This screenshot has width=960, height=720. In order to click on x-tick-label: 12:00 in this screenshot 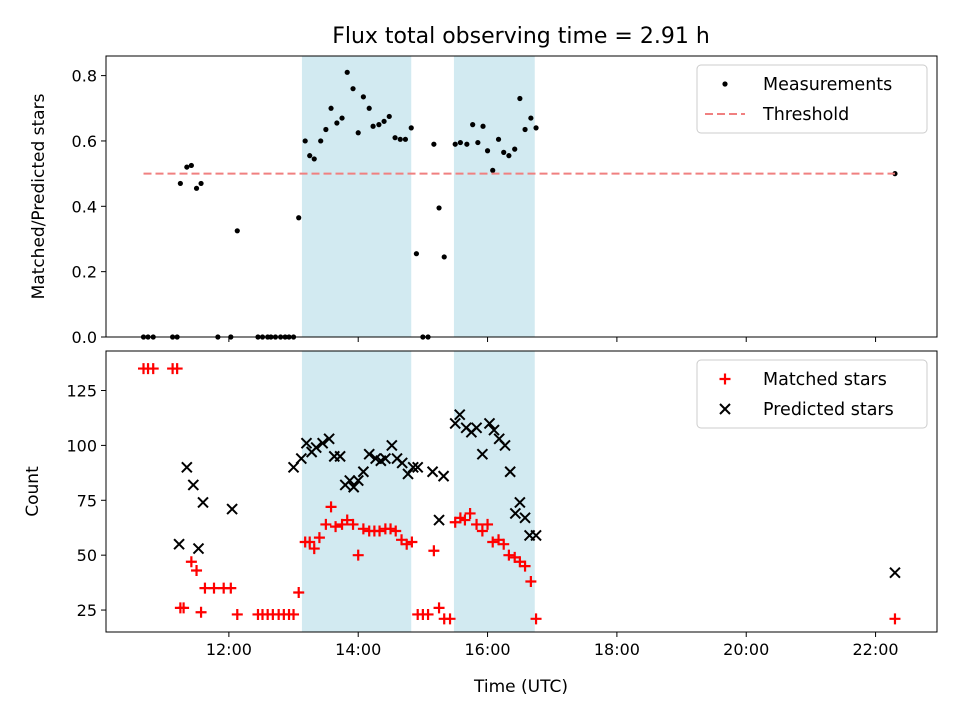, I will do `click(229, 649)`.